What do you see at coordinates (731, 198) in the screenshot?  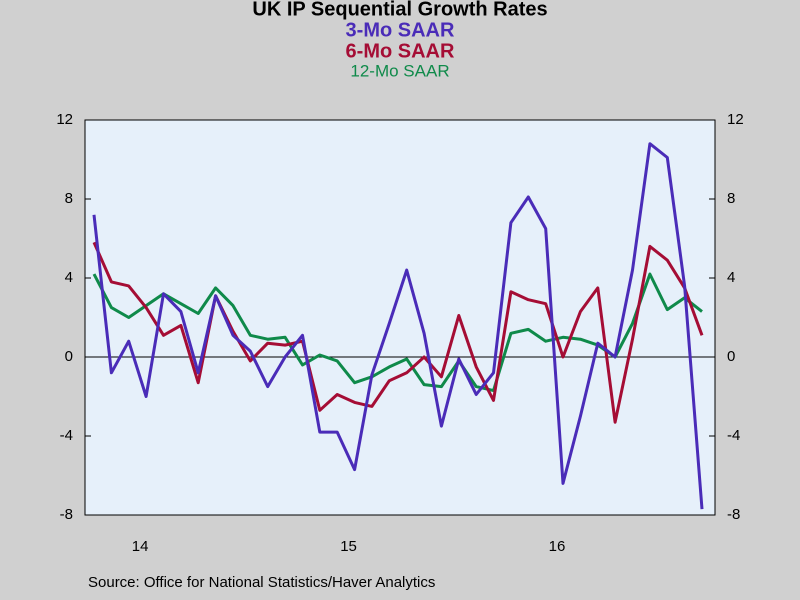 I see `y2-tick-label: 8` at bounding box center [731, 198].